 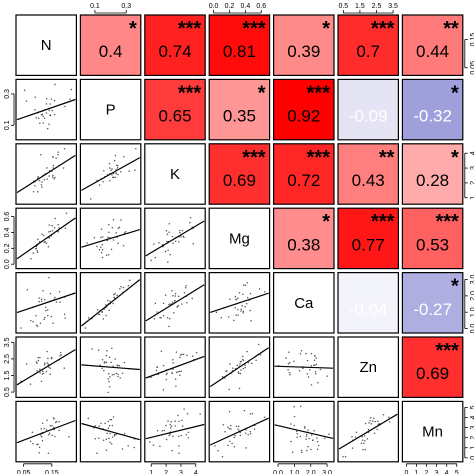 What do you see at coordinates (239, 45) in the screenshot?
I see `panel-N-Mg: 0.81 ***` at bounding box center [239, 45].